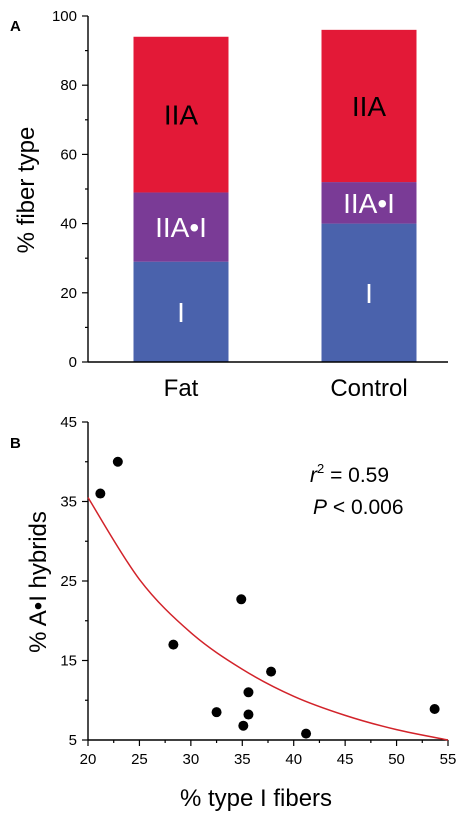 The image size is (461, 816). Describe the element at coordinates (68, 502) in the screenshot. I see `y-tick-label-b: 35` at that location.